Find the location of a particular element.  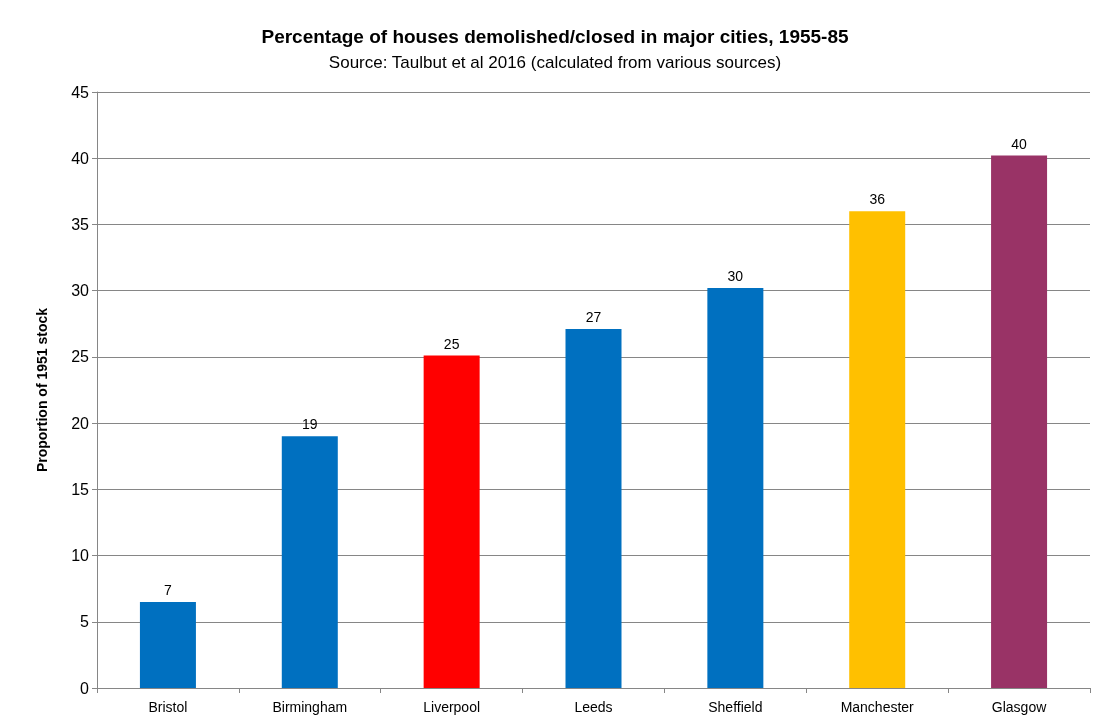

y-tick-label: 45 is located at coordinates (80, 92).